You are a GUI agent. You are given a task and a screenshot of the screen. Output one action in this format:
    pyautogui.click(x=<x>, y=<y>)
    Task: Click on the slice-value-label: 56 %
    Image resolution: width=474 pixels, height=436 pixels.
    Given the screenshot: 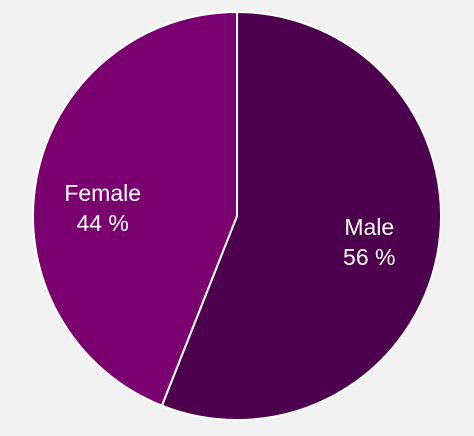 What is the action you would take?
    pyautogui.click(x=369, y=257)
    